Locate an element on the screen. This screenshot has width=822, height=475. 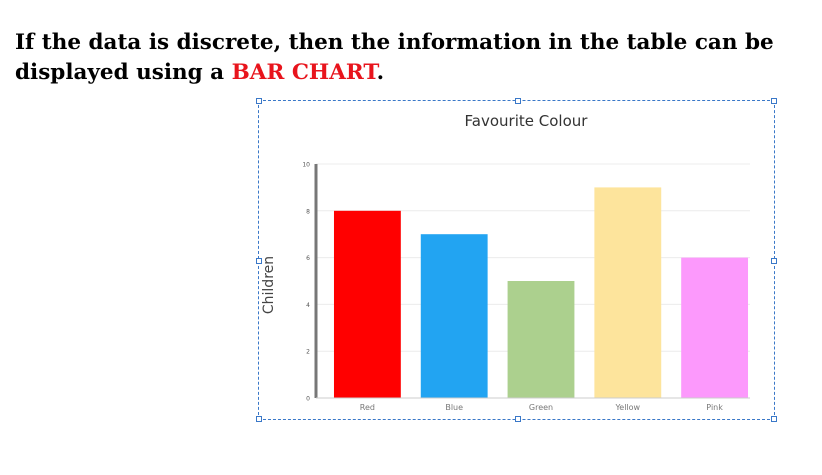
bar-green is located at coordinates (541, 339).